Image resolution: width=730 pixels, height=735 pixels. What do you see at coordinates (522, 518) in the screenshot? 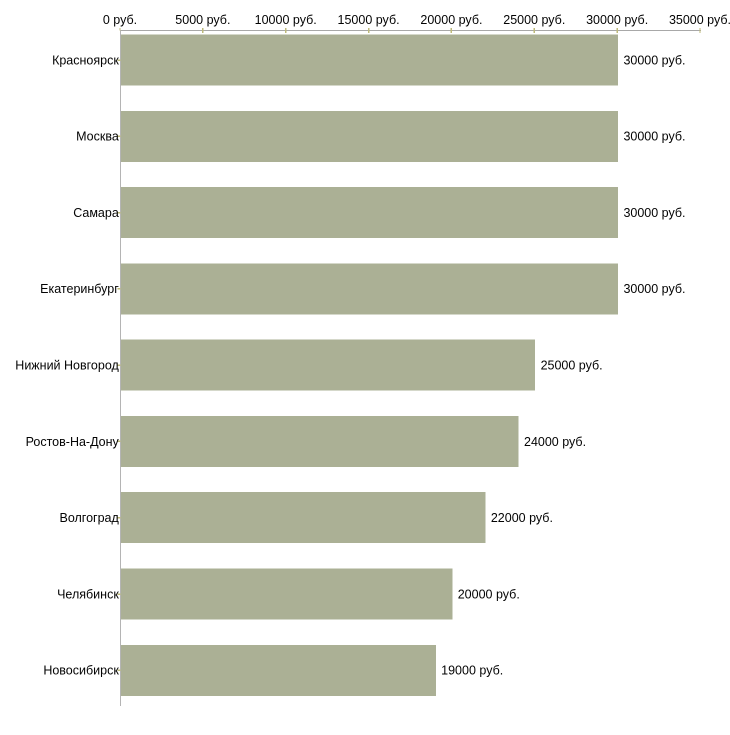
I see `svg-text: 22000 руб.` at bounding box center [522, 518].